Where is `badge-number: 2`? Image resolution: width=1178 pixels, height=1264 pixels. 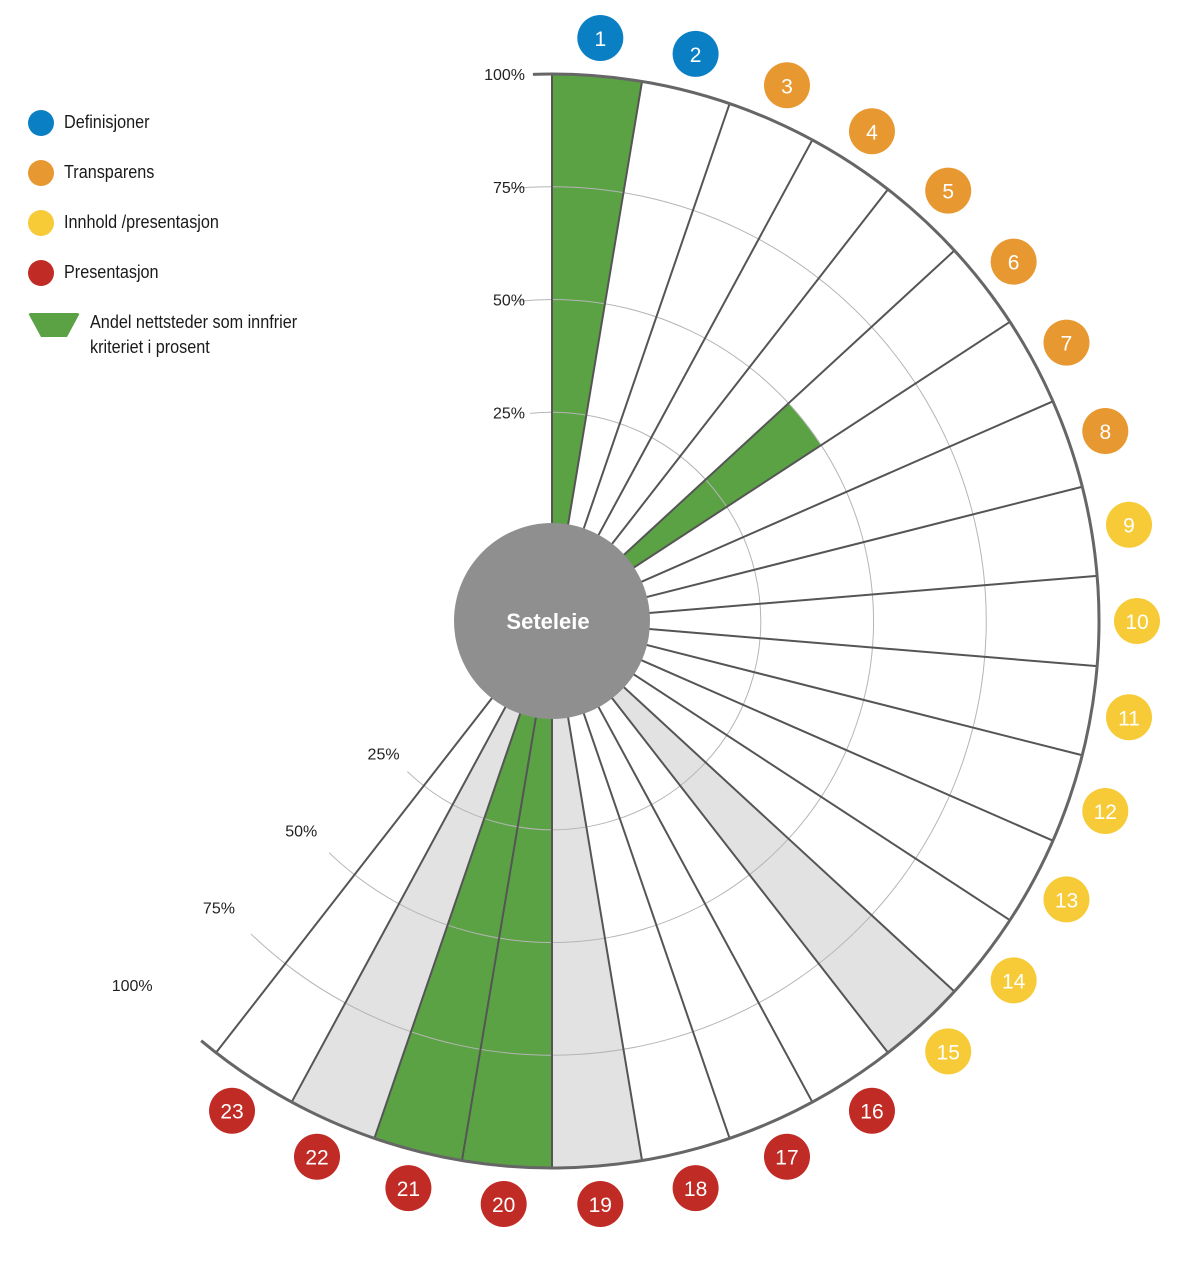 badge-number: 2 is located at coordinates (696, 55).